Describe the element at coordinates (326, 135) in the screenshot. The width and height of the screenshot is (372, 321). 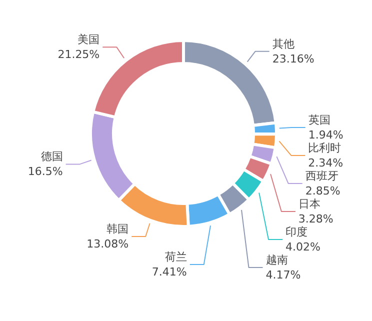
I see `data-label: 1.94%` at that location.